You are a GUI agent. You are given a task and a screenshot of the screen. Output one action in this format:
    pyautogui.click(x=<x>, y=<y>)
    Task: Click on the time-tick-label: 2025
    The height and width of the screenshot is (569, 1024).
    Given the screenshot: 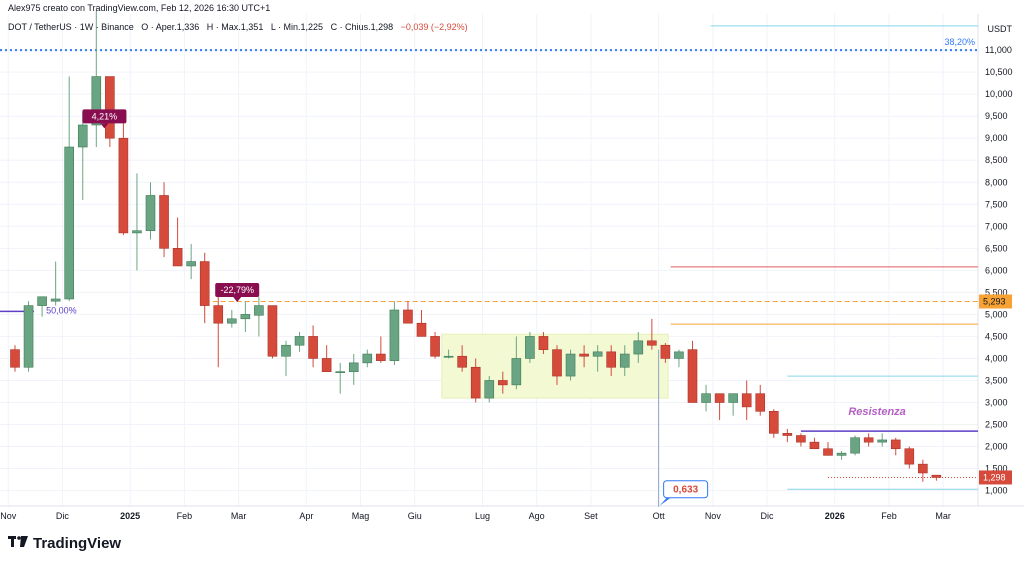 What is the action you would take?
    pyautogui.click(x=130, y=516)
    